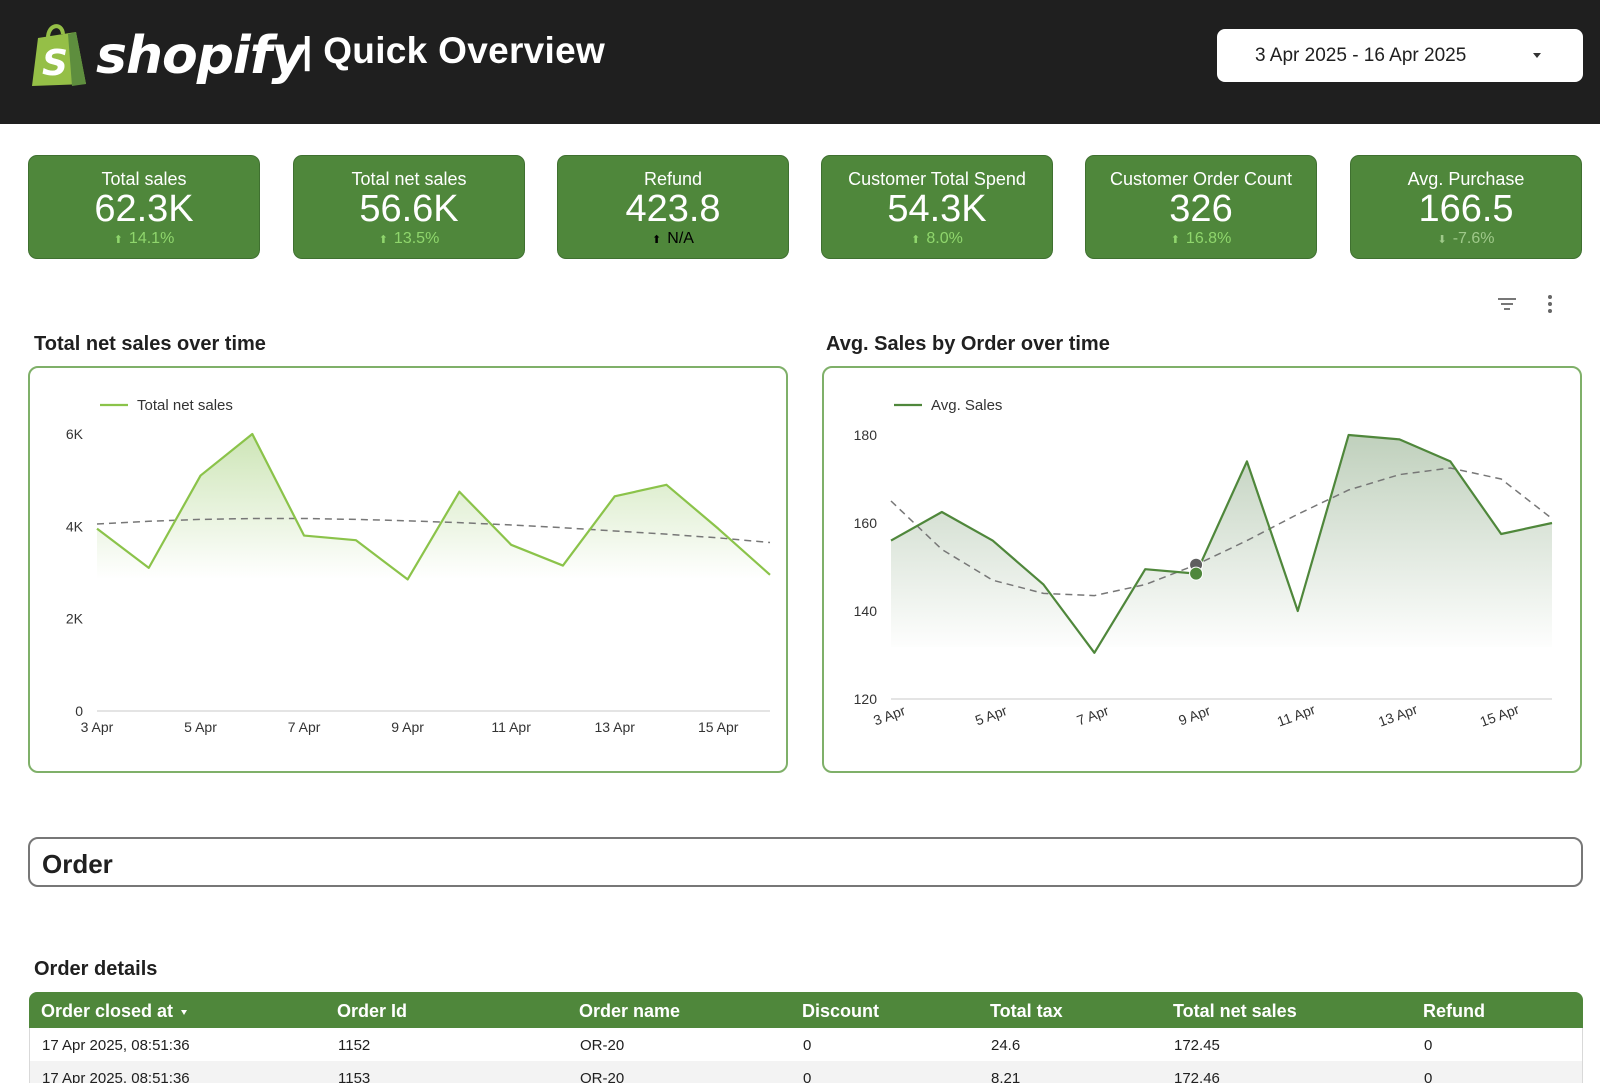 This screenshot has height=1083, width=1600. I want to click on kpi-delta: ⬆ 14.1%, so click(144, 239).